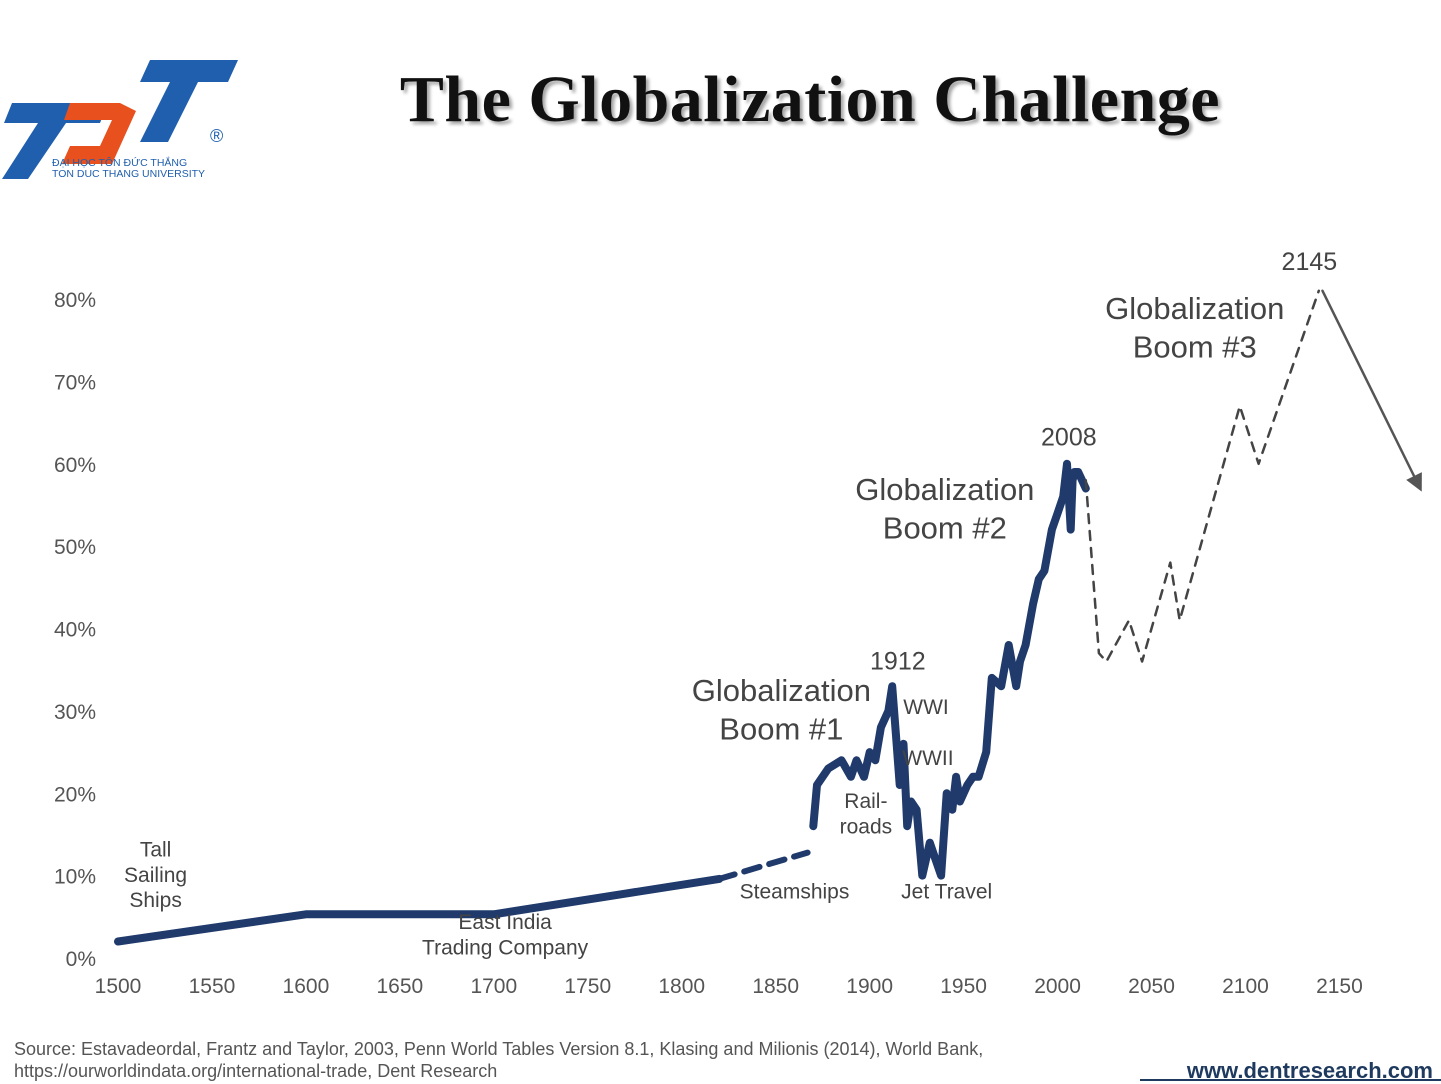  Describe the element at coordinates (1195, 346) in the screenshot. I see `chart-annotation: Boom #3` at that location.